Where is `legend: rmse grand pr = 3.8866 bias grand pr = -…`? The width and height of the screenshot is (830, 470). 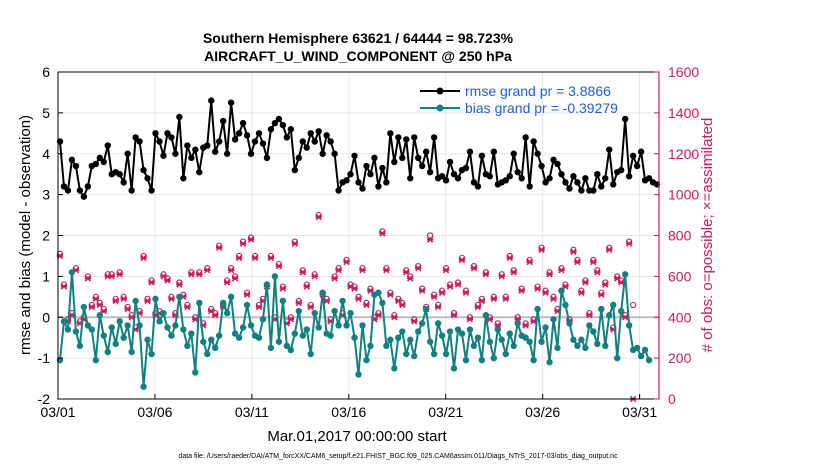 legend: rmse grand pr = 3.8866 bias grand pr = -… is located at coordinates (519, 99).